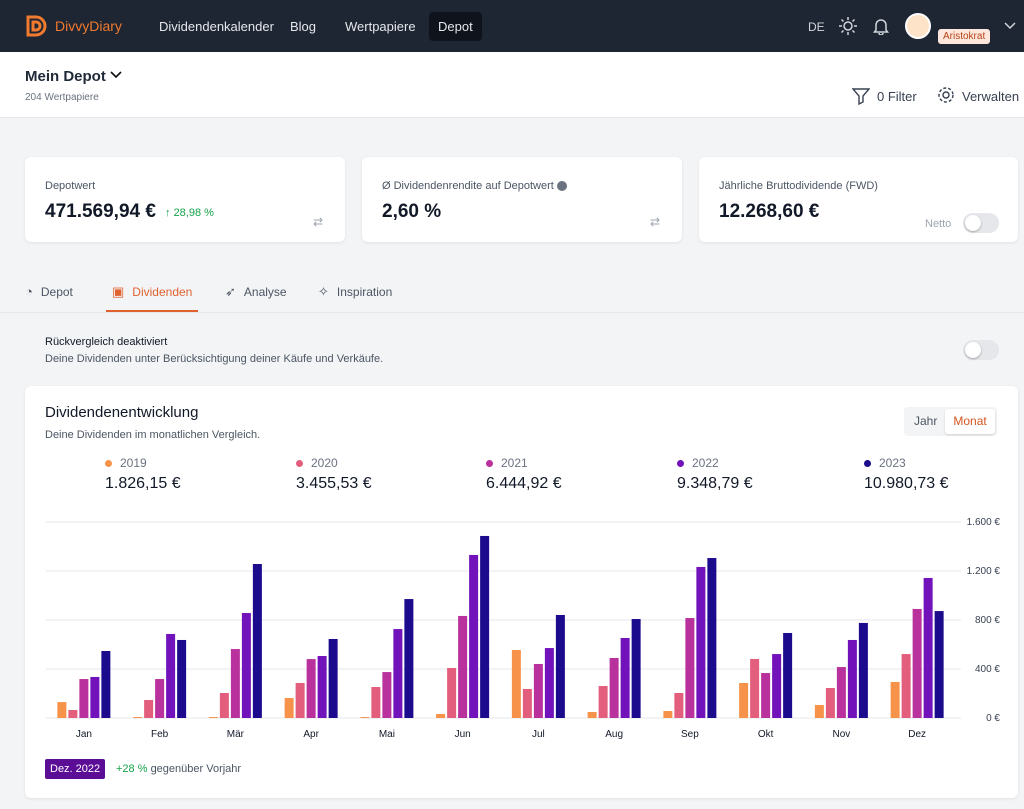  I want to click on manage-button: Verwalten, so click(991, 96).